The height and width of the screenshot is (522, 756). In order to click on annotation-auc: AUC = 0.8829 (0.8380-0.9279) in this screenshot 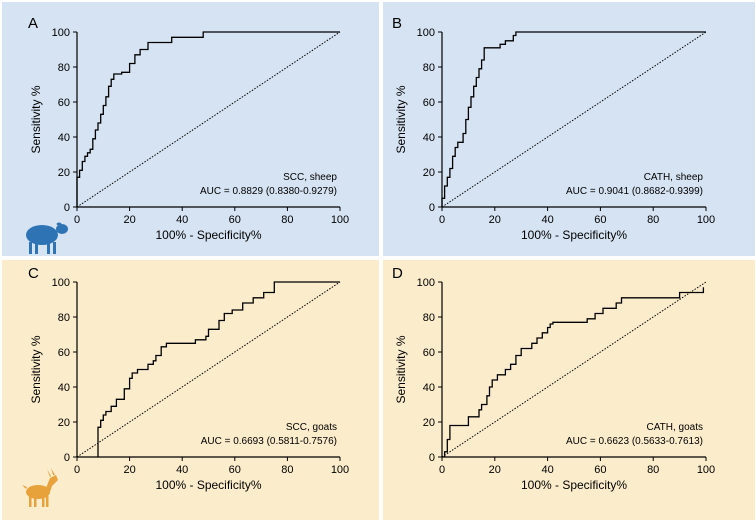, I will do `click(268, 191)`.